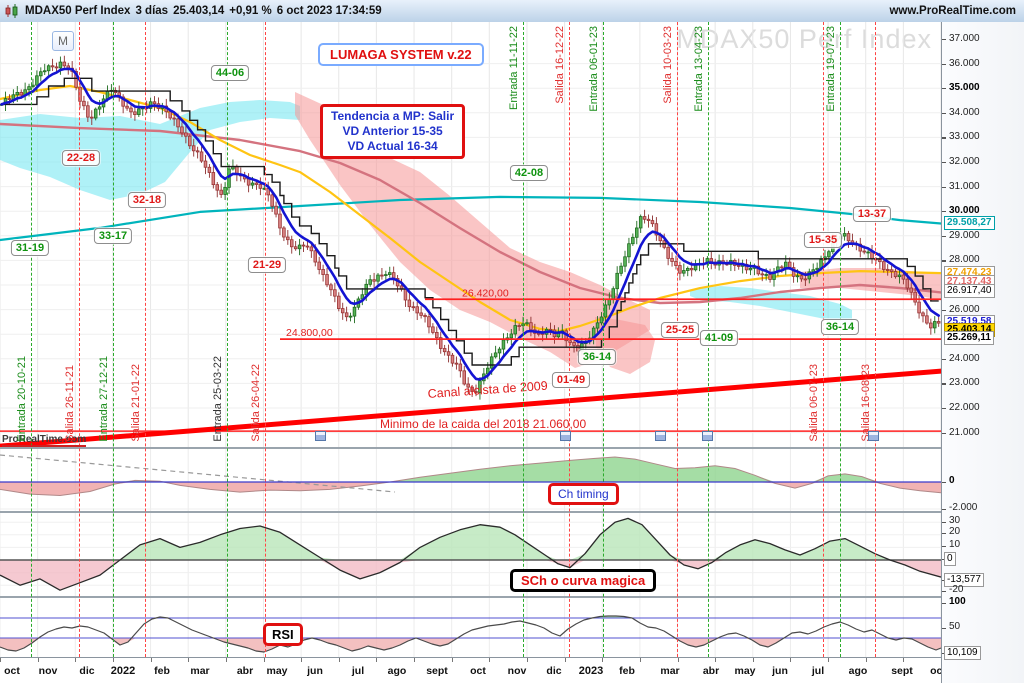 The width and height of the screenshot is (1024, 683). I want to click on level-label: Minimo de la caida del 2018 21.060,00, so click(483, 424).